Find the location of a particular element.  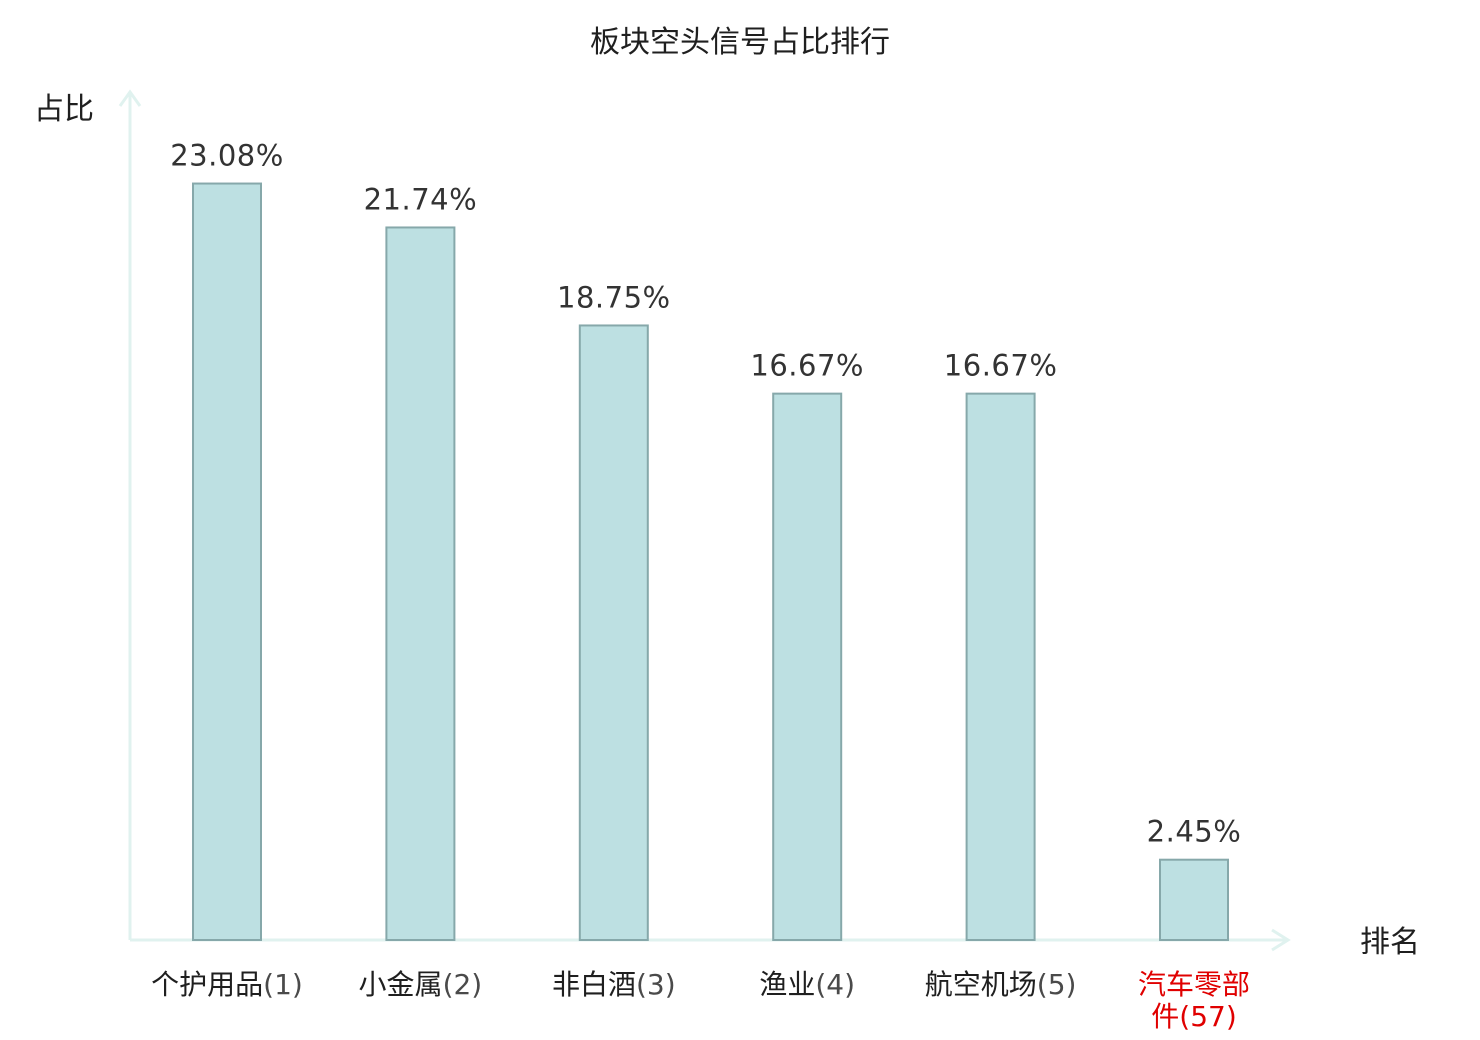

svg-text: 个护用品(1) is located at coordinates (227, 984).